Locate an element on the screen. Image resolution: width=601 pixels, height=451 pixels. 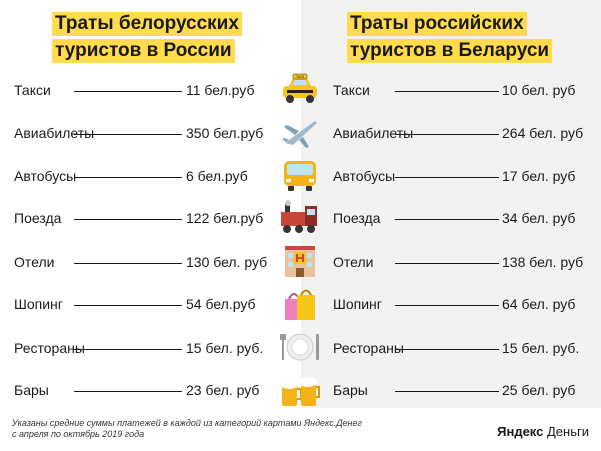
left-row-restaurants: Рестораны 15 бел. руб. is located at coordinates (149, 349).